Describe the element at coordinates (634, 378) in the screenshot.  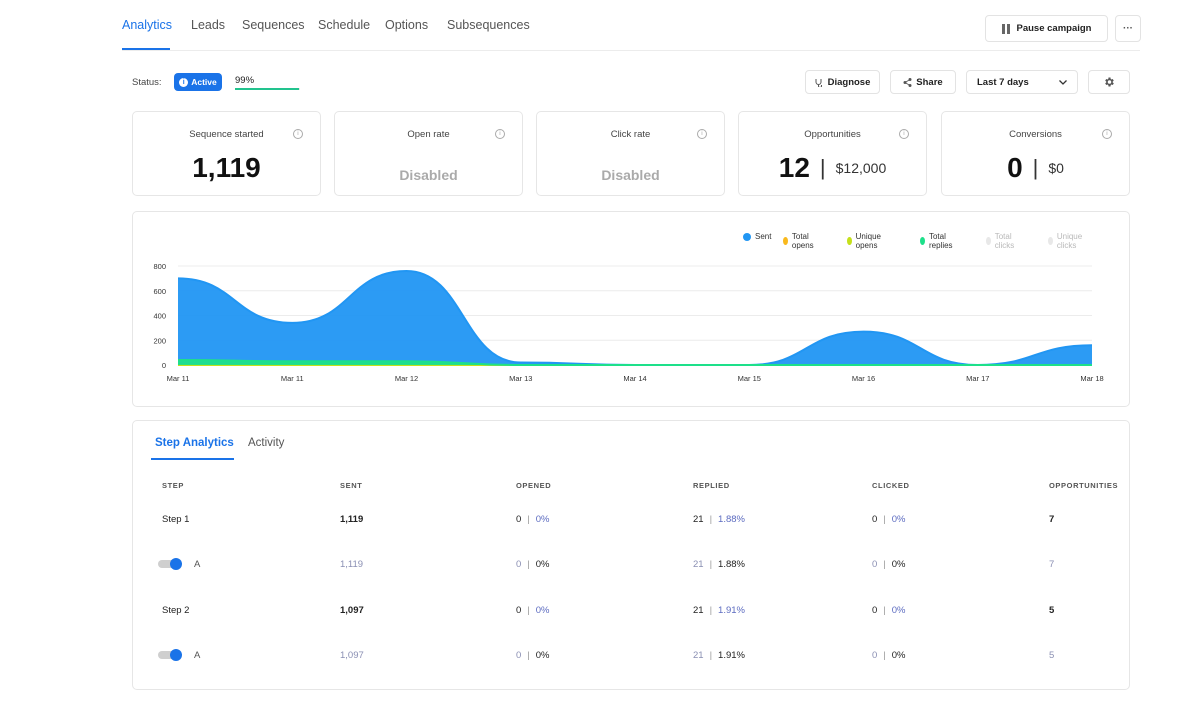
I see `x-tick-label: Mar 14` at that location.